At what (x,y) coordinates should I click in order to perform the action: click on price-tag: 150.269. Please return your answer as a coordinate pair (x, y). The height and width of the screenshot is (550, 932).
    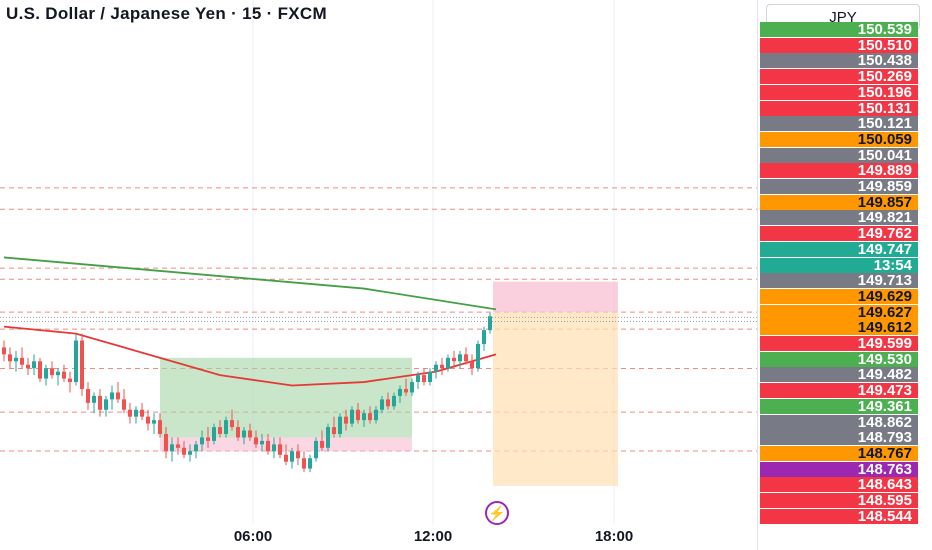
    Looking at the image, I should click on (839, 77).